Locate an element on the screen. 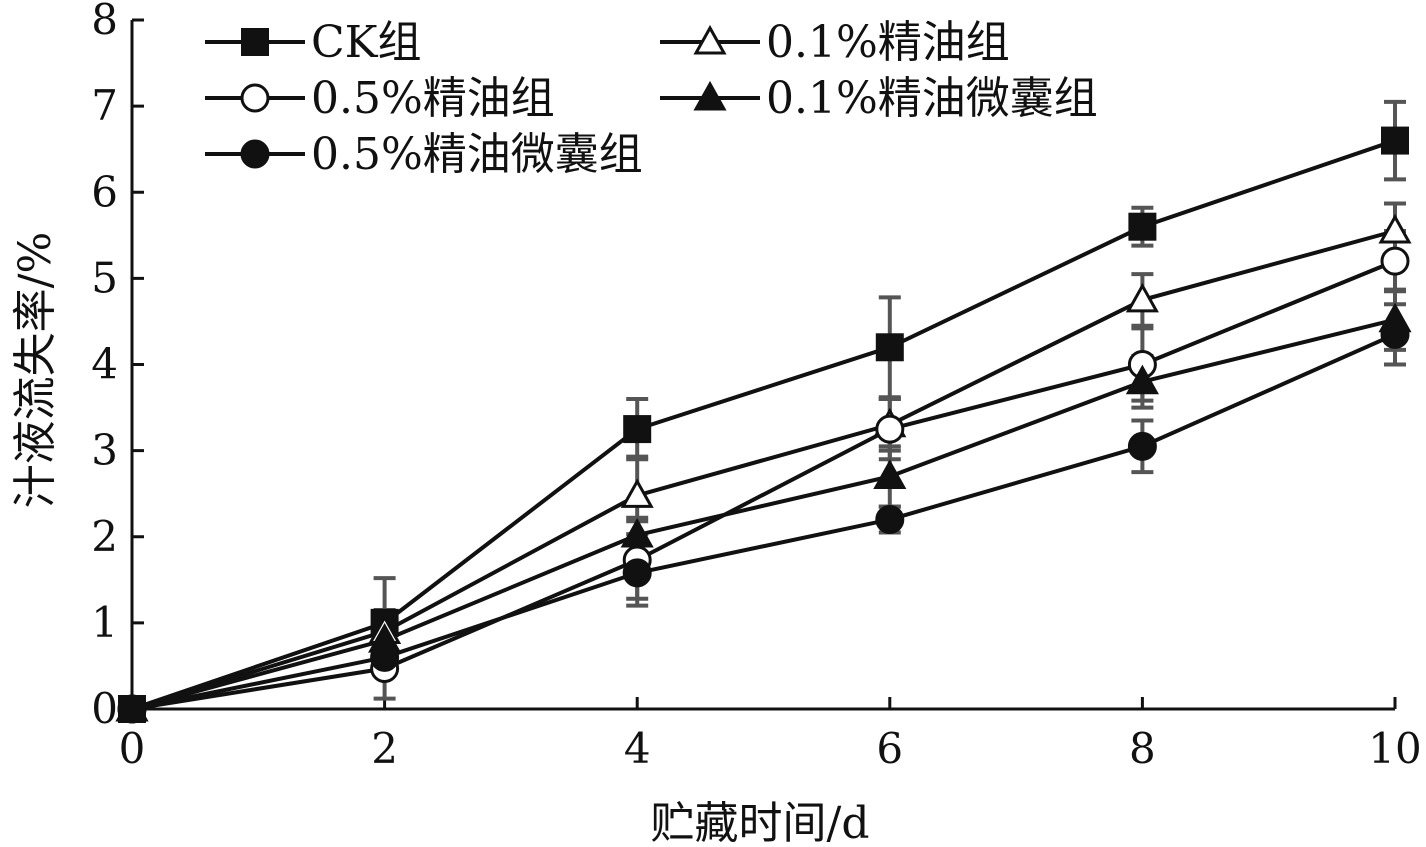  x-tick-label: 2 is located at coordinates (384, 748).